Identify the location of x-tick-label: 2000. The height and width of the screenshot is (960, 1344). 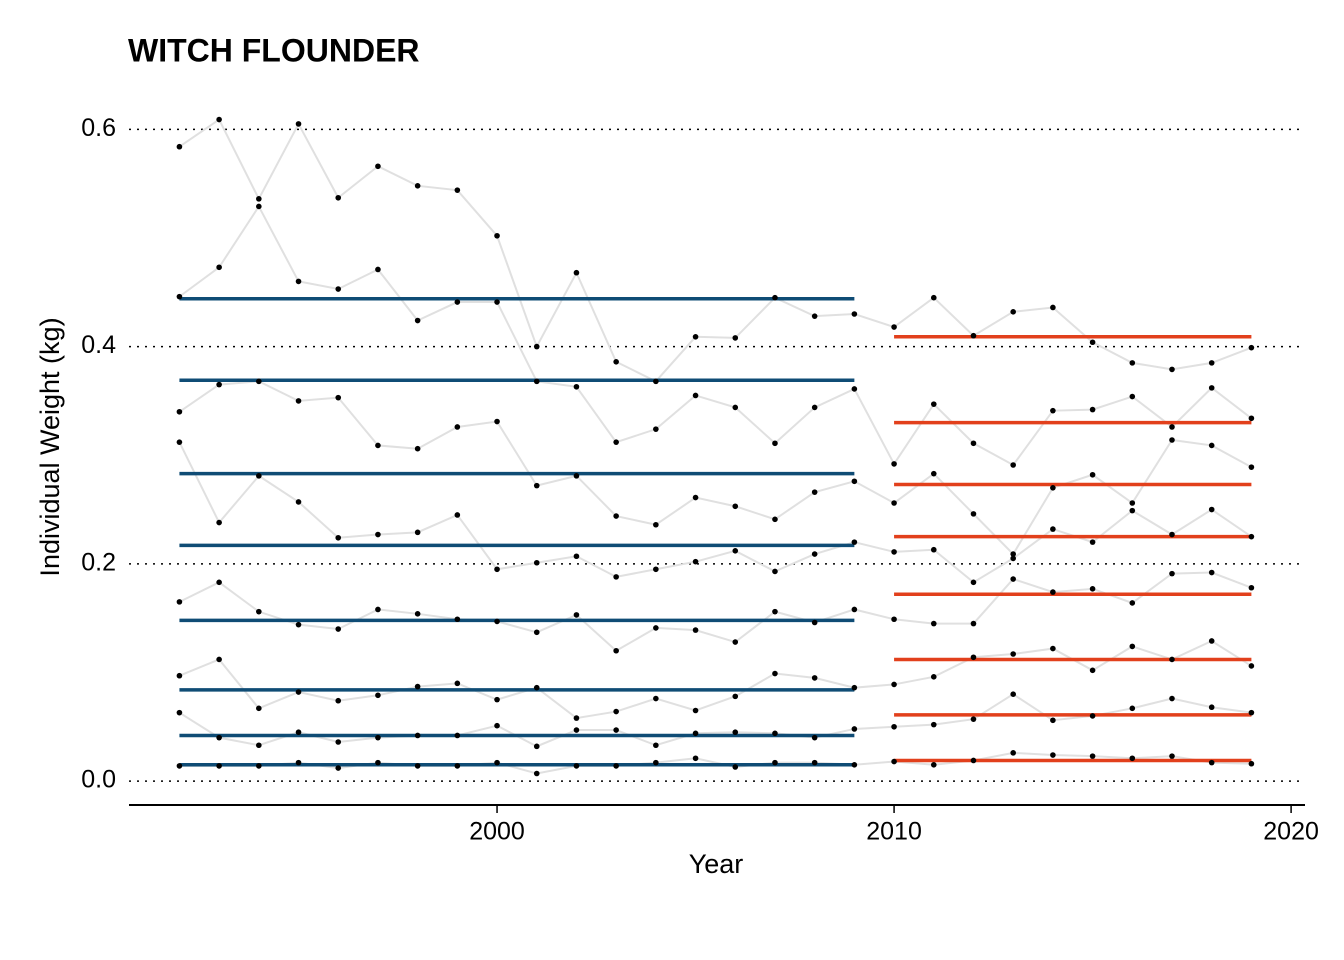
(497, 832).